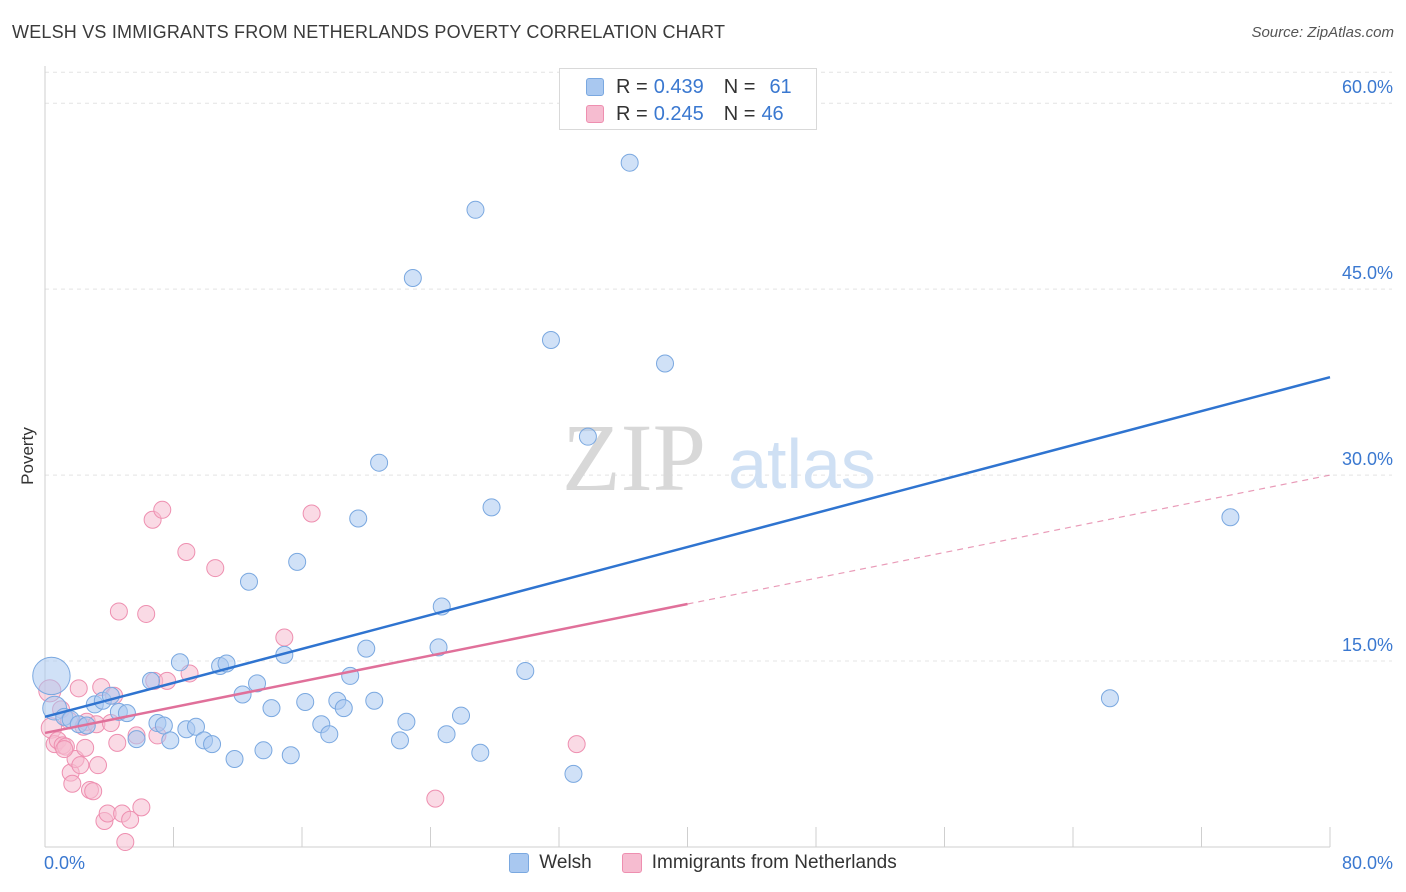 The image size is (1406, 892). I want to click on watermark-atlas: atlas, so click(802, 464).